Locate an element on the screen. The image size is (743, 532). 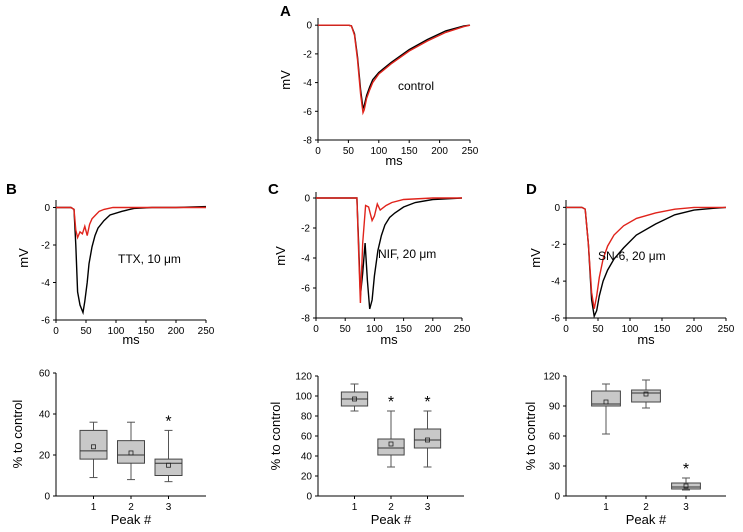
y-tick-label: 120 is located at coordinates (551, 377).